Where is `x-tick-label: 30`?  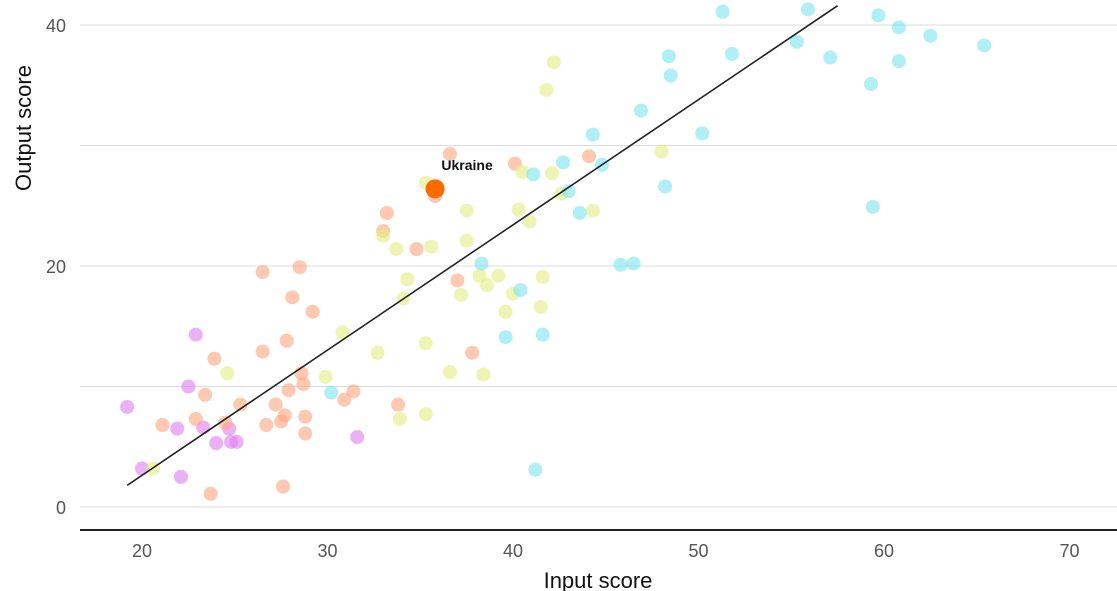
x-tick-label: 30 is located at coordinates (327, 551).